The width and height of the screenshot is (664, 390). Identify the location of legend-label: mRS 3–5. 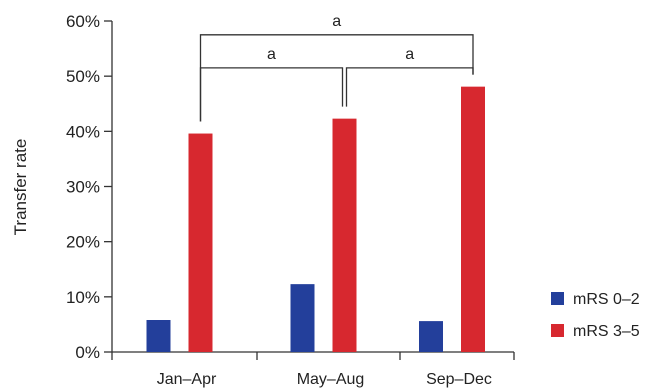
(606, 331).